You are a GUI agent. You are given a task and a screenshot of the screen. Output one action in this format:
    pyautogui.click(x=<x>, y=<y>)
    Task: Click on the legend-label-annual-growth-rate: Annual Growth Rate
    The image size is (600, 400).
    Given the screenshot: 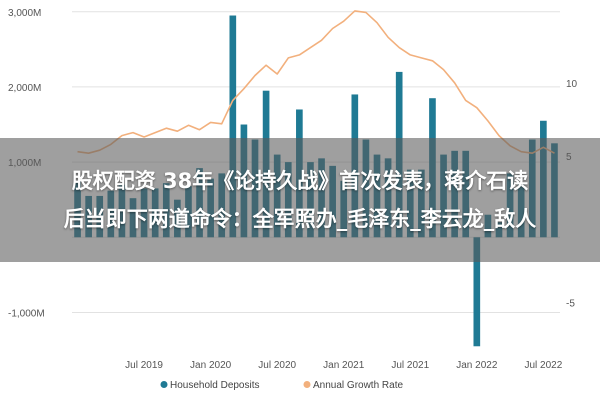 What is the action you would take?
    pyautogui.click(x=358, y=385)
    